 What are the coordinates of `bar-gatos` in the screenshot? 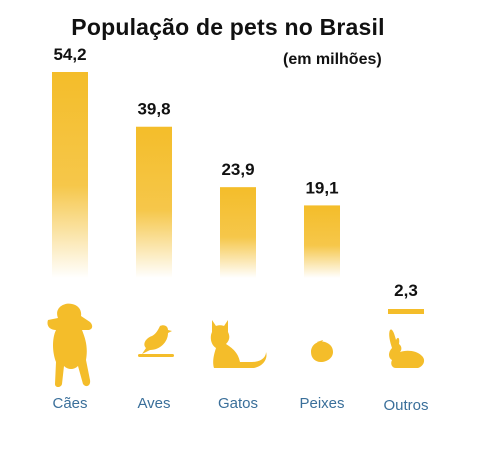 It's located at (238, 232).